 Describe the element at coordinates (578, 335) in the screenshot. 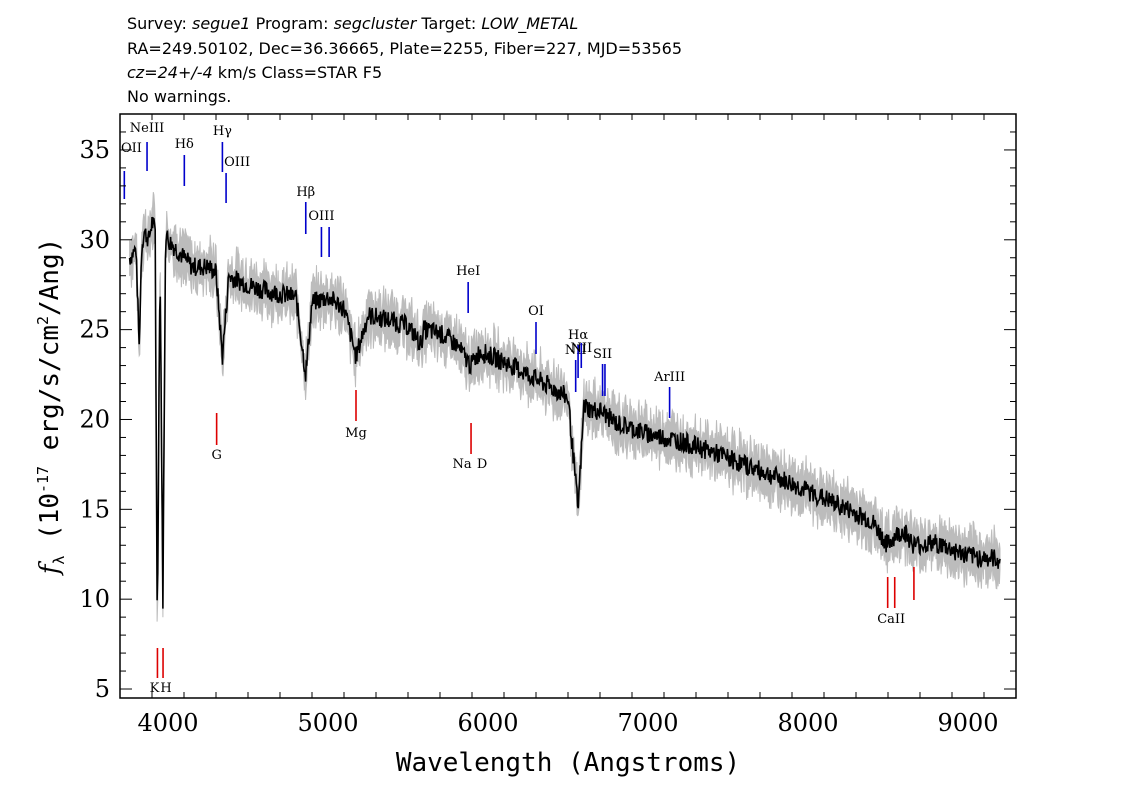

I see `emission-line-label: Hα` at that location.